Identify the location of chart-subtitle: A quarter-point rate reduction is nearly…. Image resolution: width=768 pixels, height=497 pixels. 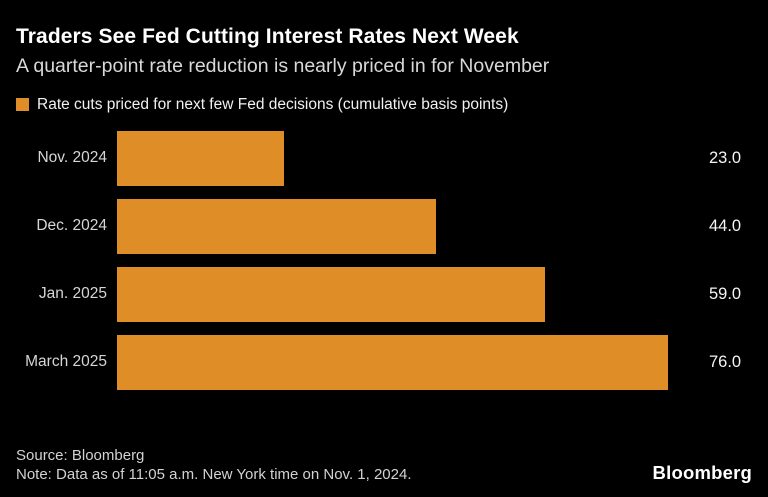
(283, 66).